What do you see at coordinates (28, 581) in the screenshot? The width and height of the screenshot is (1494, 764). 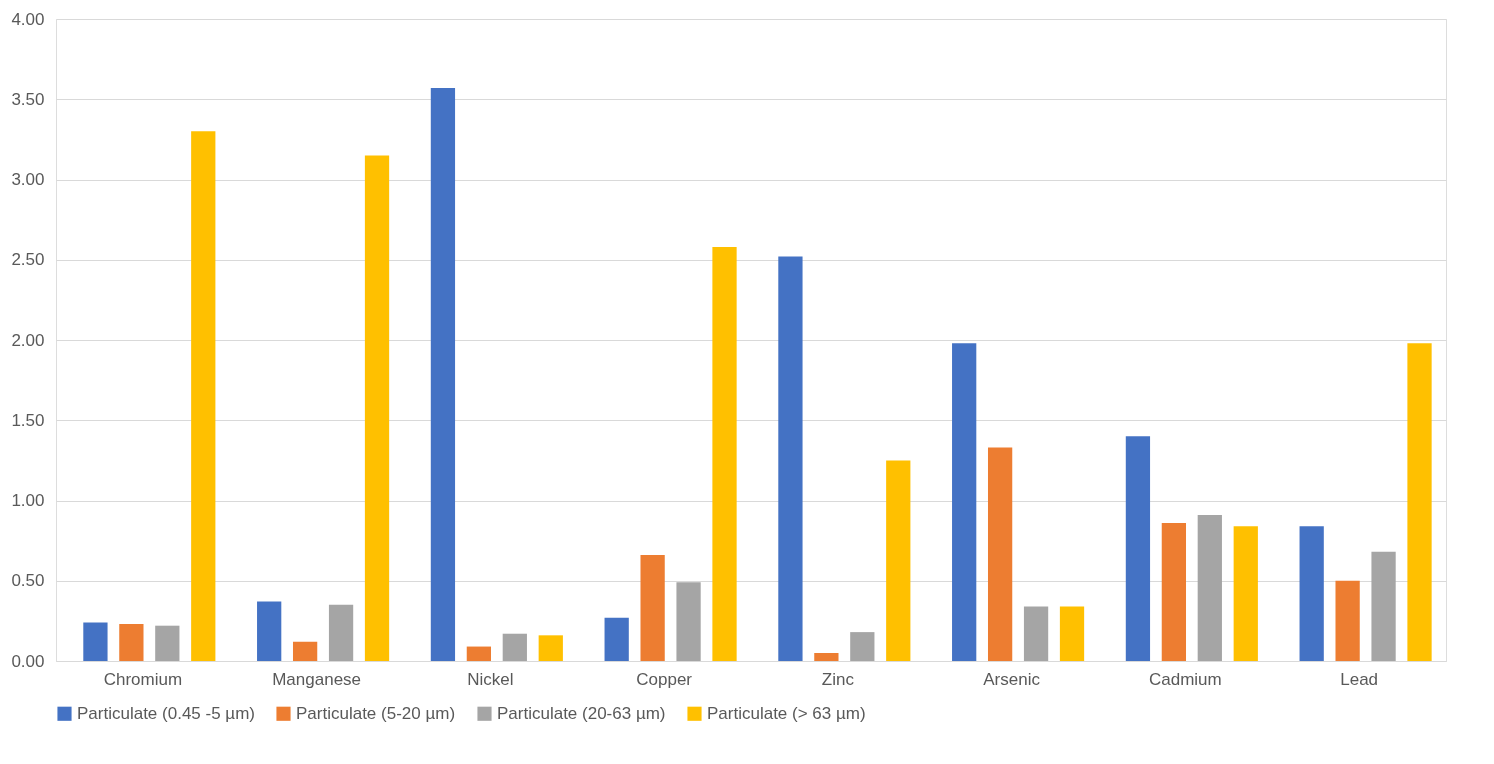 I see `y-tick-label: 0.50` at bounding box center [28, 581].